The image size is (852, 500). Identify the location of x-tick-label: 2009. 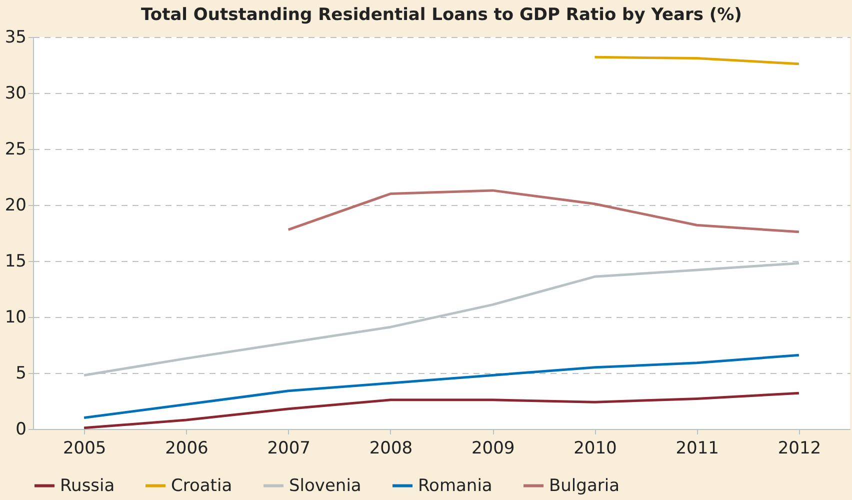
(493, 448).